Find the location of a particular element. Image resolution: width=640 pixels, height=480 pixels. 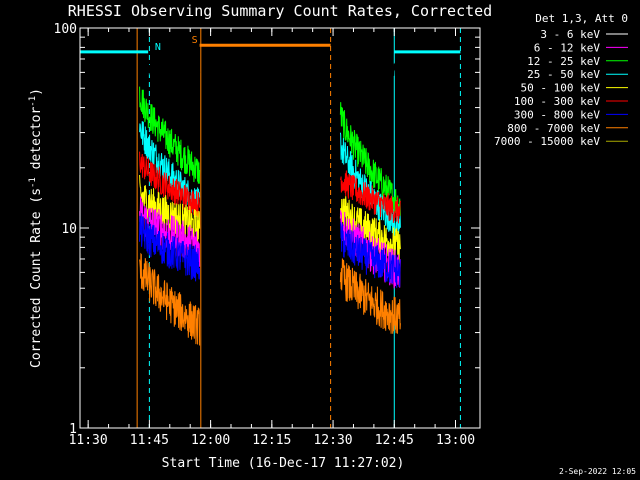

y-axis-label: Corrected Count Rate (s-1 detector-1) is located at coordinates (36, 228).